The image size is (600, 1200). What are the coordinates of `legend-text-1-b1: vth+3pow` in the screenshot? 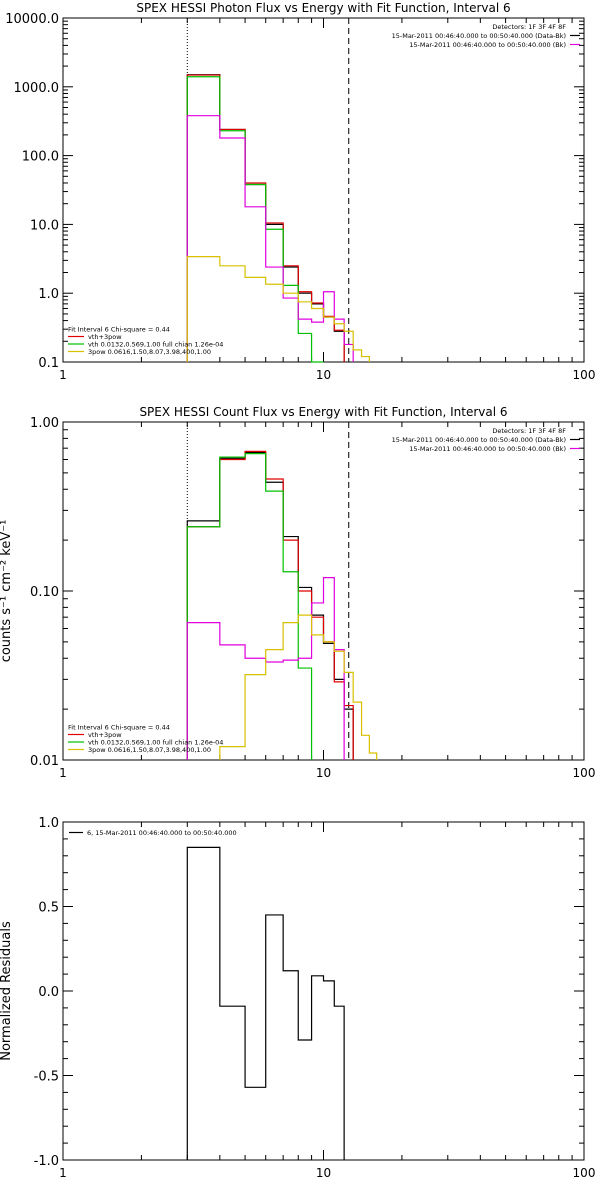 It's located at (105, 735).